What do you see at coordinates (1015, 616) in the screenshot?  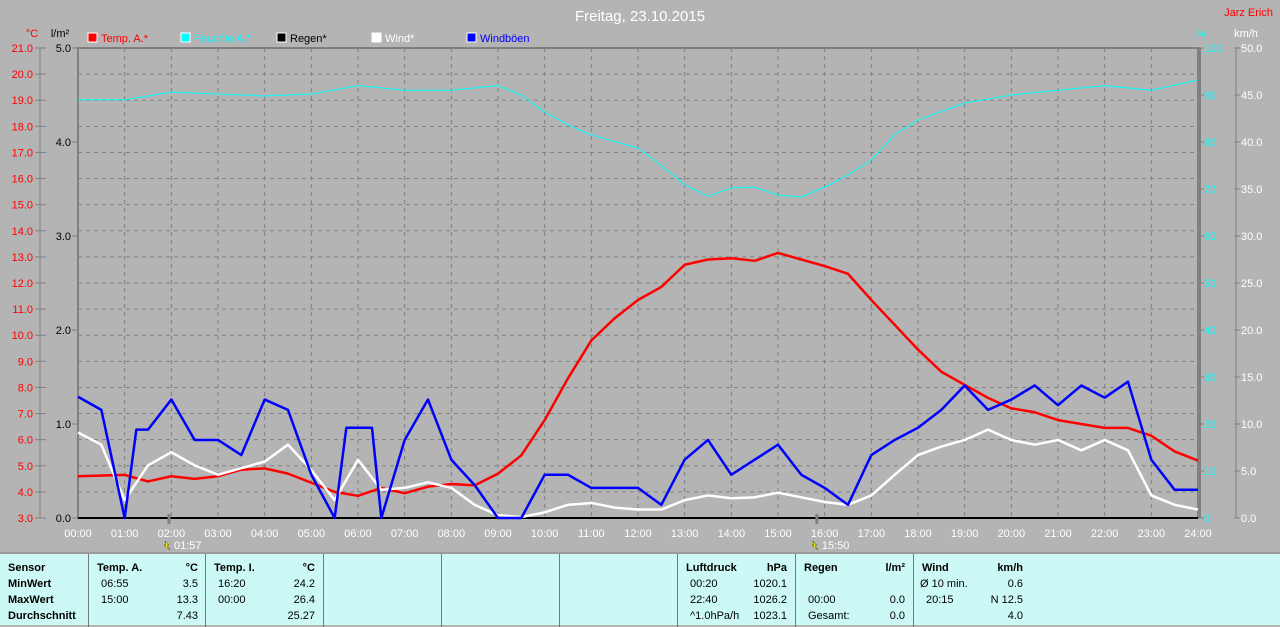 I see `stat-value: 4.0` at bounding box center [1015, 616].